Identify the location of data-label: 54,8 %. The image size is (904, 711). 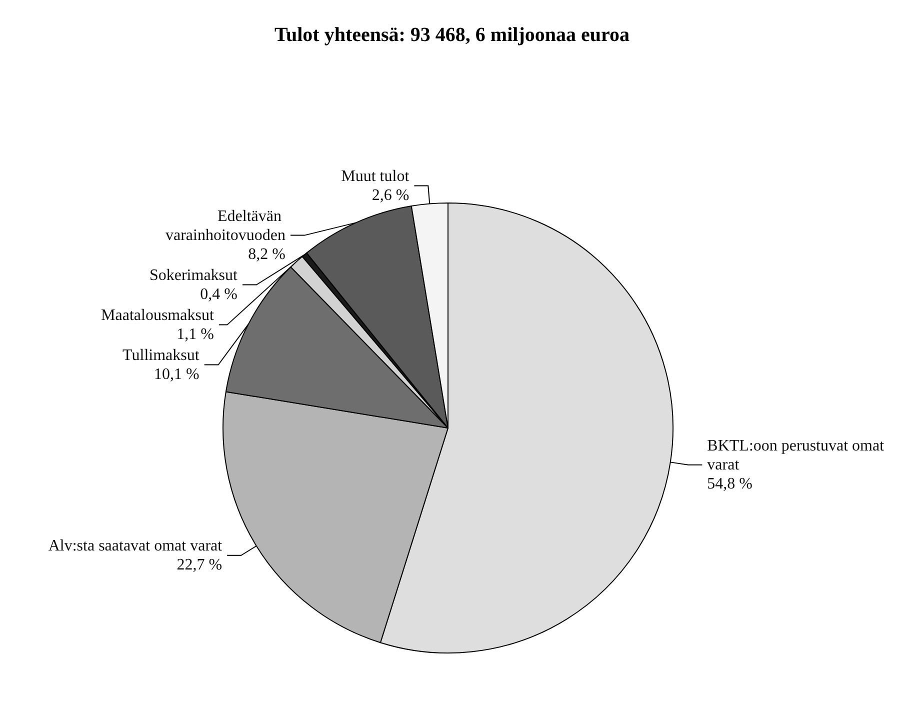
(730, 483).